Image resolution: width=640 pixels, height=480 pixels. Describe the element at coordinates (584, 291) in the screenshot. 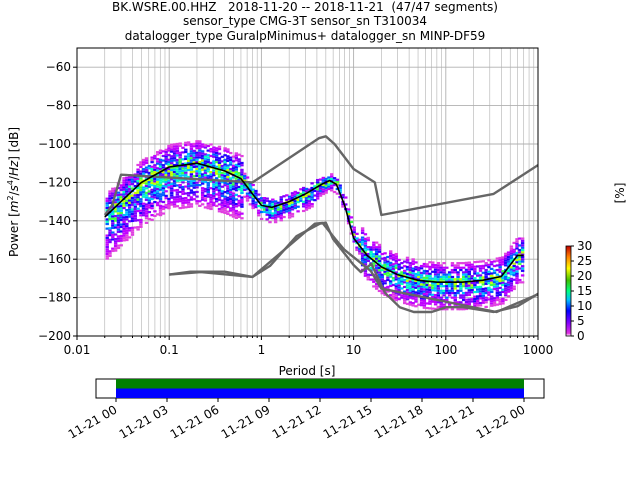

I see `colorbar-tick-label: 15` at that location.